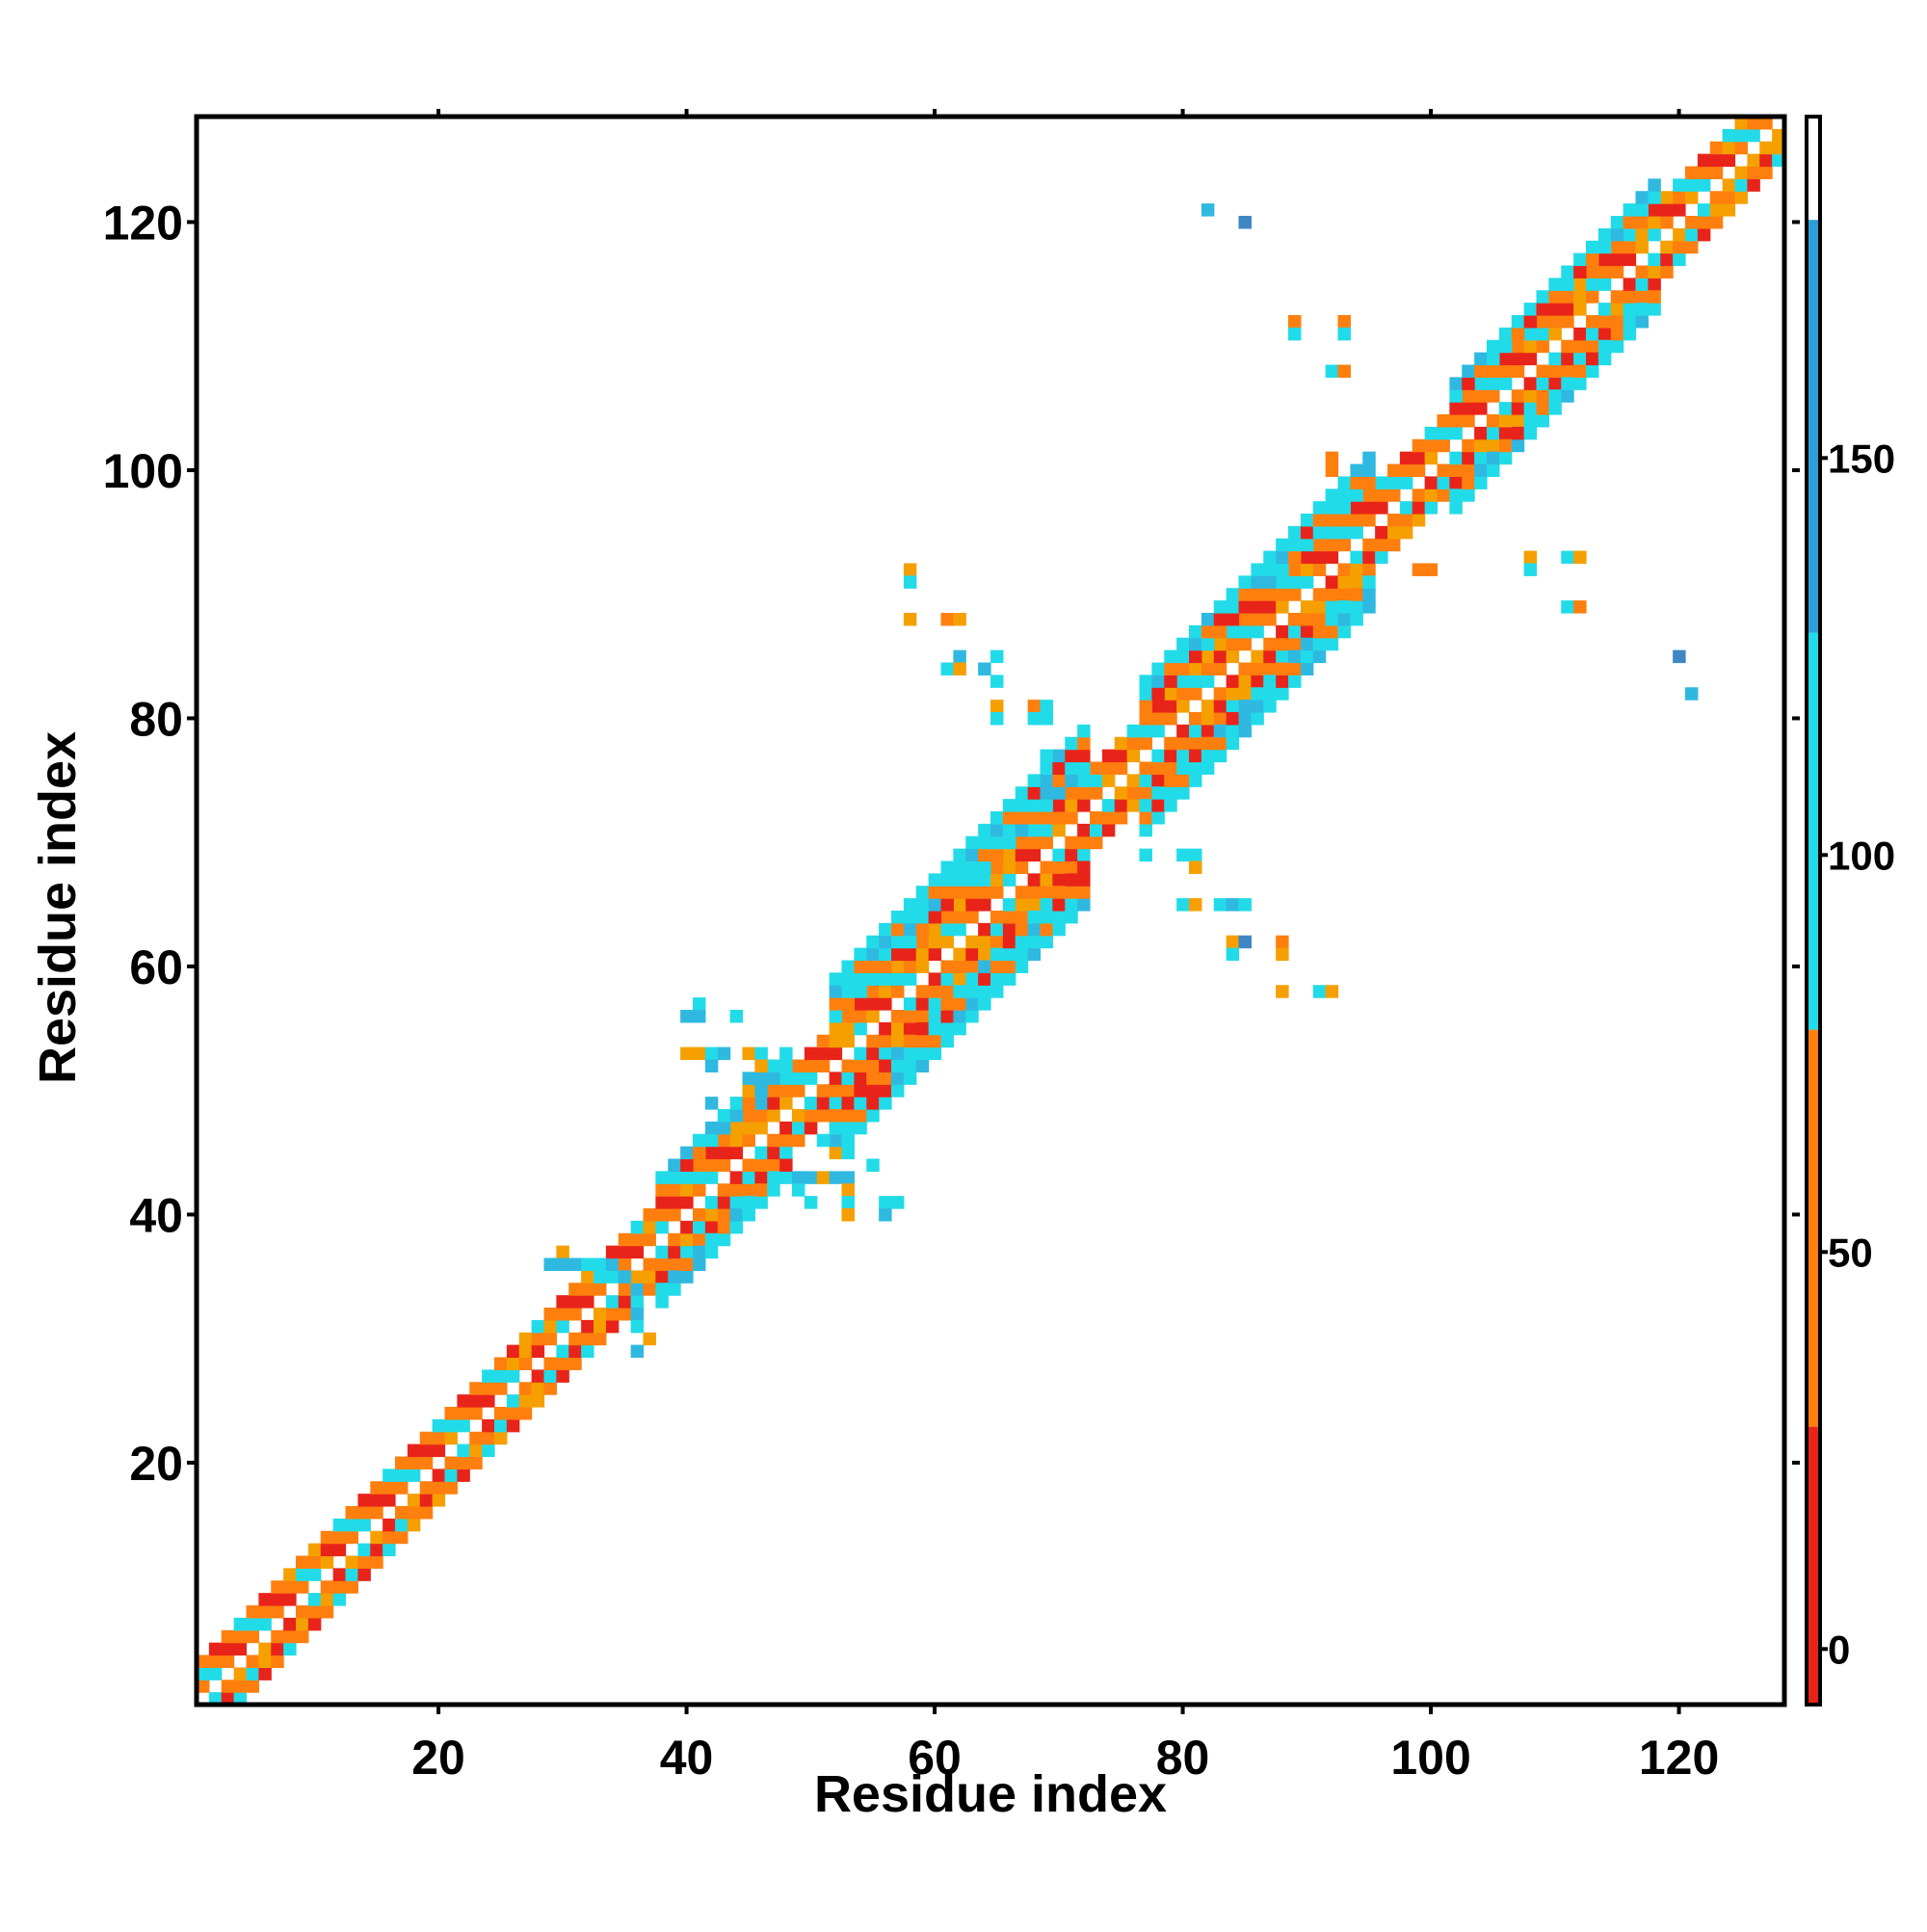 This screenshot has height=1932, width=1927. What do you see at coordinates (935, 1758) in the screenshot?
I see `x-tick-label: 60` at bounding box center [935, 1758].